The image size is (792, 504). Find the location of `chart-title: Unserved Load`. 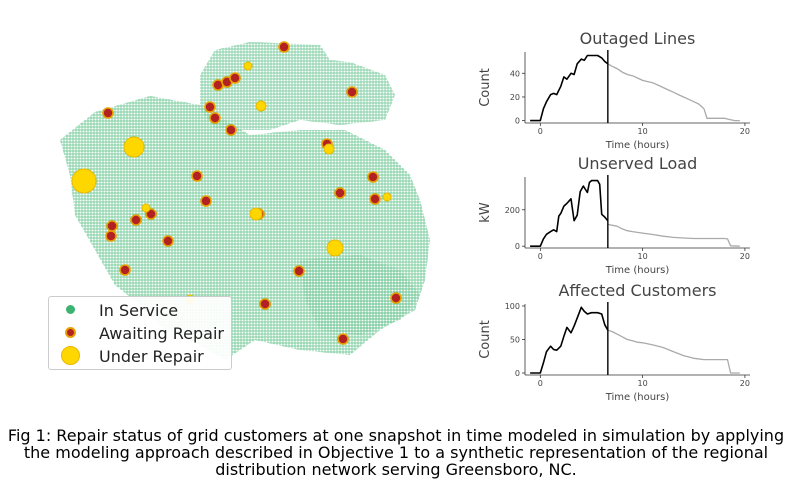

chart-title: Unserved Load is located at coordinates (638, 164).